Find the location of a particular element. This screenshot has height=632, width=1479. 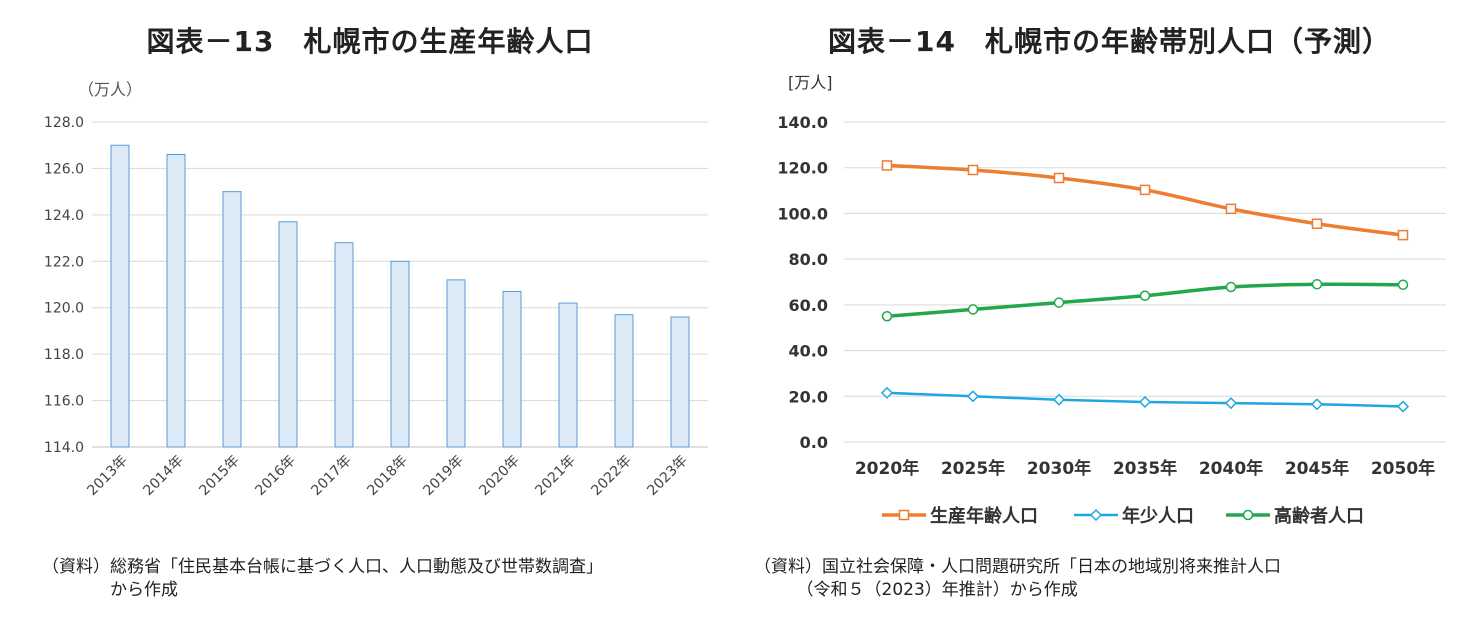

bar-x-tick-label: 2018年 is located at coordinates (387, 476).